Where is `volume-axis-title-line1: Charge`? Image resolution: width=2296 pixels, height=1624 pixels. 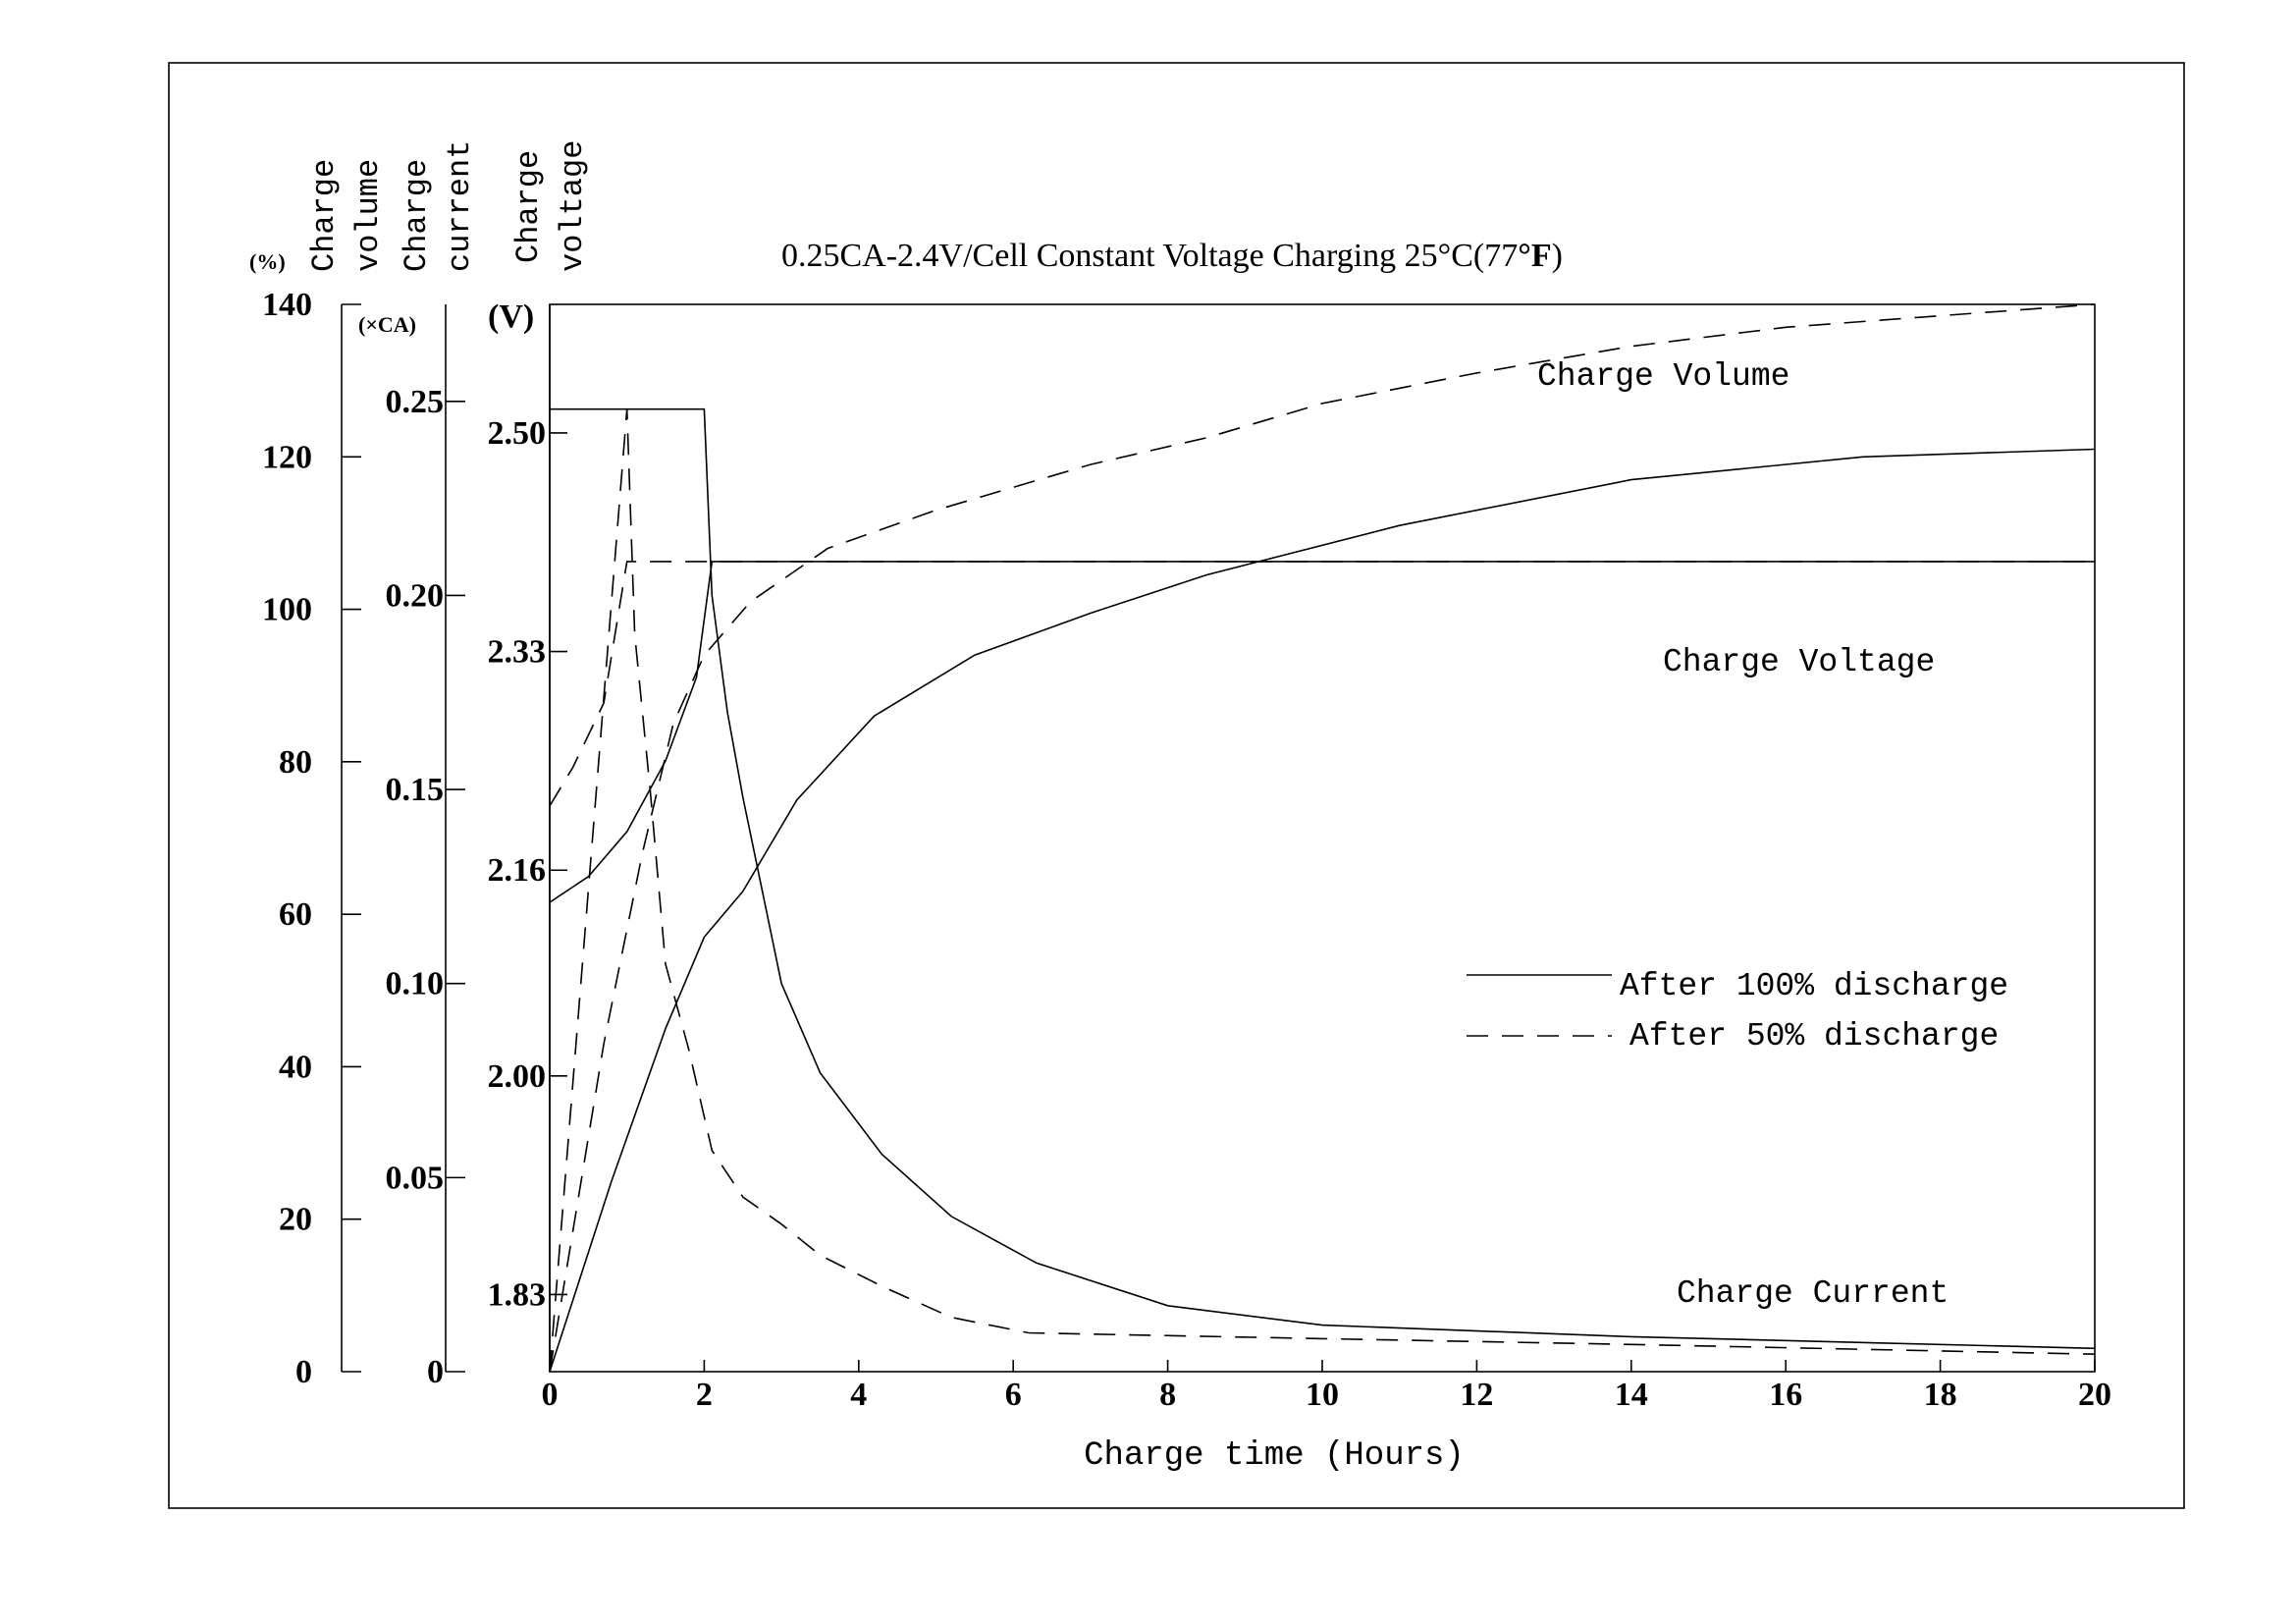 volume-axis-title-line1: Charge is located at coordinates (324, 215).